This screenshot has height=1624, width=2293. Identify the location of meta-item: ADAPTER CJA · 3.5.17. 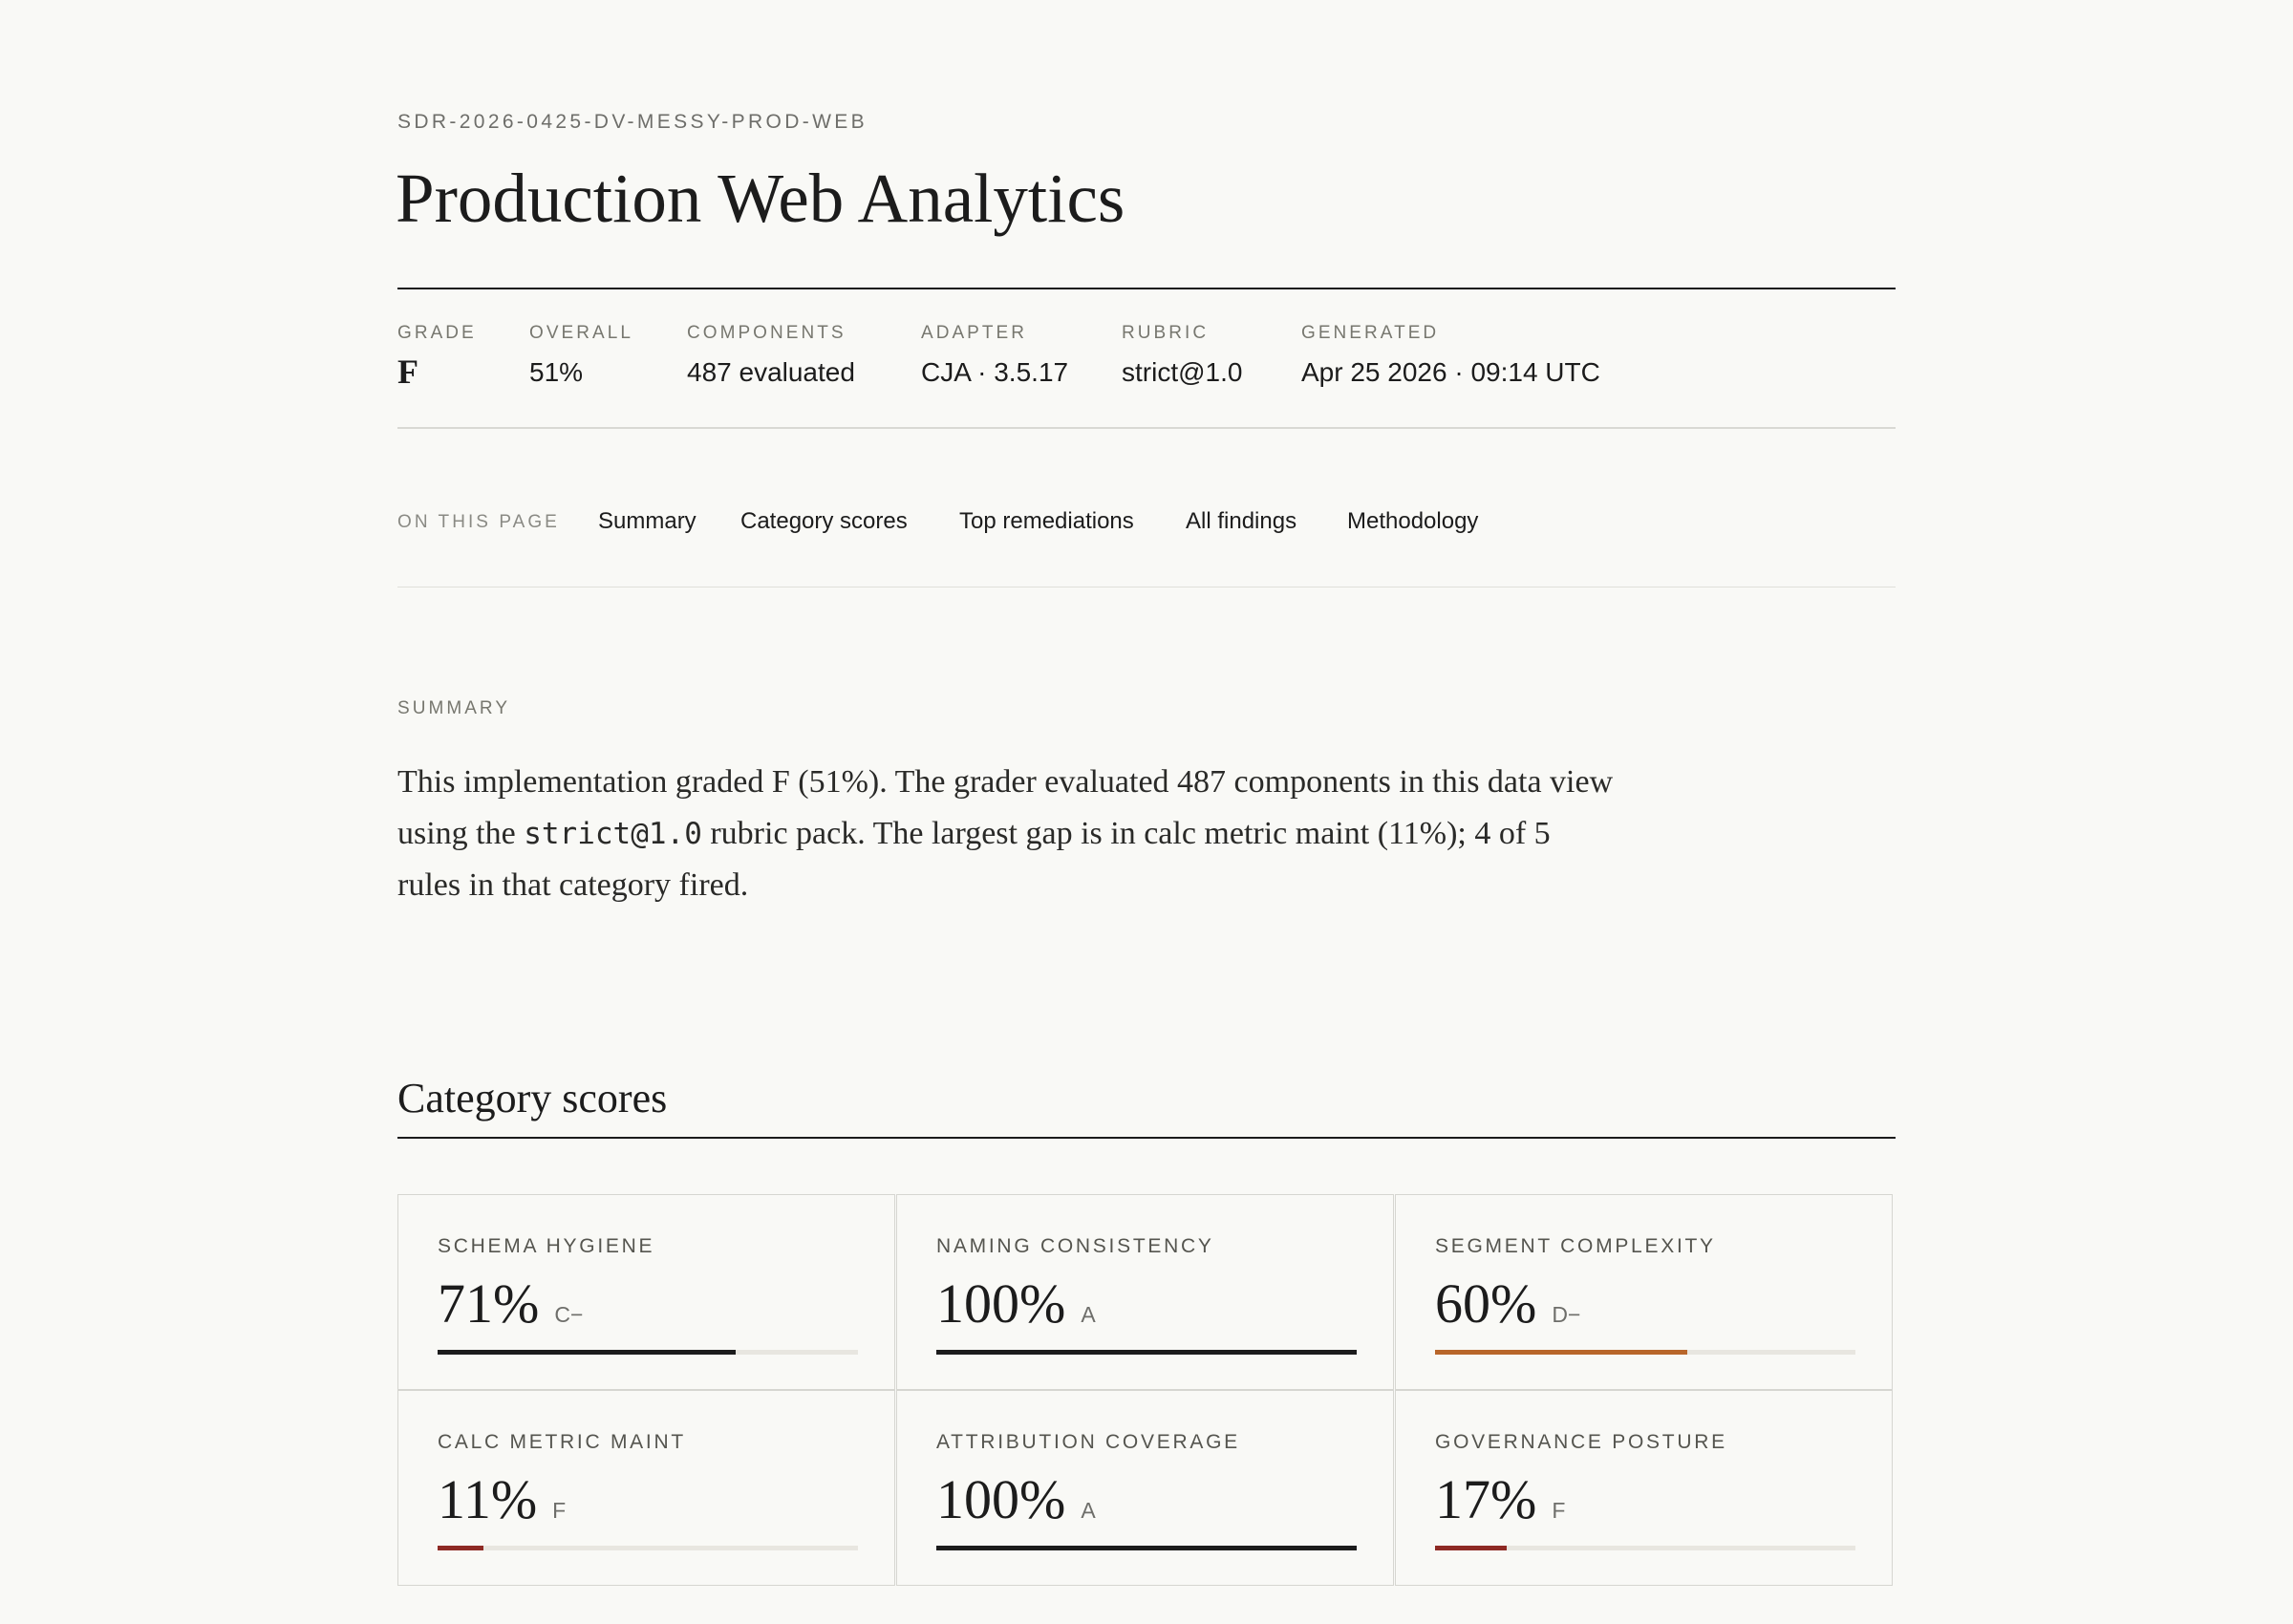
(994, 356).